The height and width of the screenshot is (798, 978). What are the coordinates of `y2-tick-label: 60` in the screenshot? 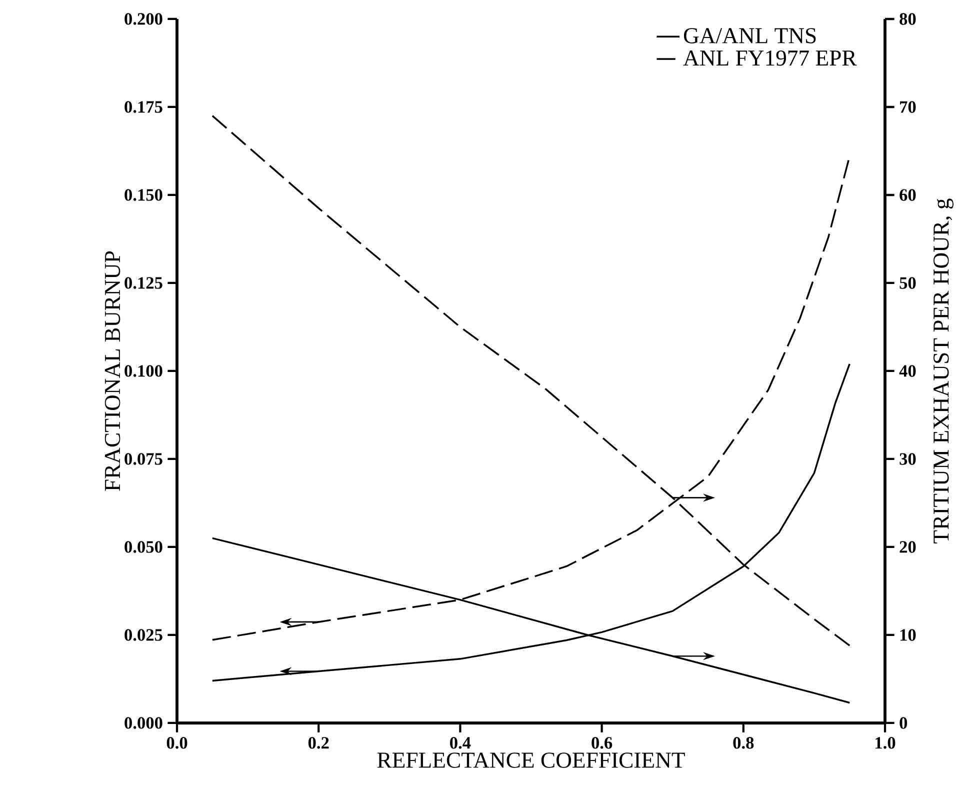 It's located at (908, 195).